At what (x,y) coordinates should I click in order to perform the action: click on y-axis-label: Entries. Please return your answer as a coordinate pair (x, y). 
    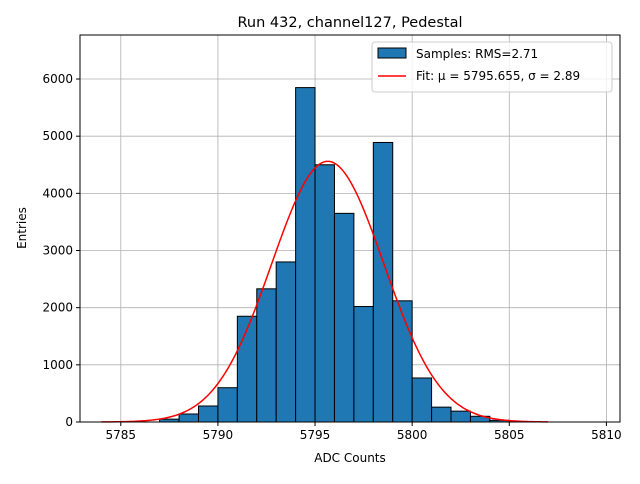
    Looking at the image, I should click on (22, 228).